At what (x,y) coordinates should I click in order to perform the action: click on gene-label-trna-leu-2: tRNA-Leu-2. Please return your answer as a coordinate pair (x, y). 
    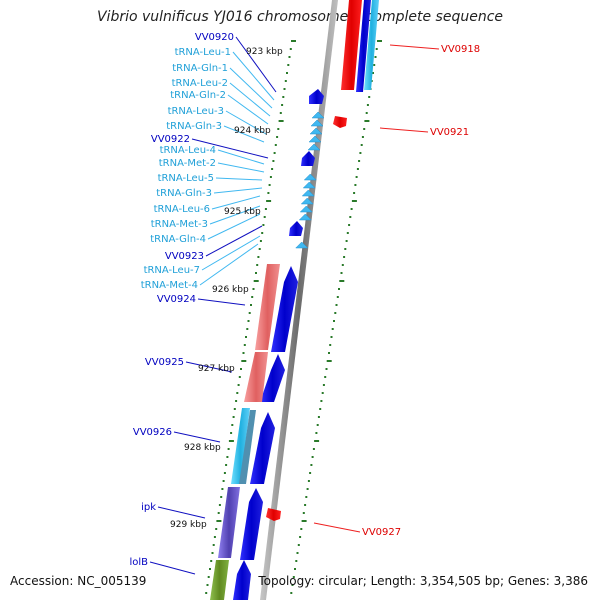
    Looking at the image, I should click on (200, 83).